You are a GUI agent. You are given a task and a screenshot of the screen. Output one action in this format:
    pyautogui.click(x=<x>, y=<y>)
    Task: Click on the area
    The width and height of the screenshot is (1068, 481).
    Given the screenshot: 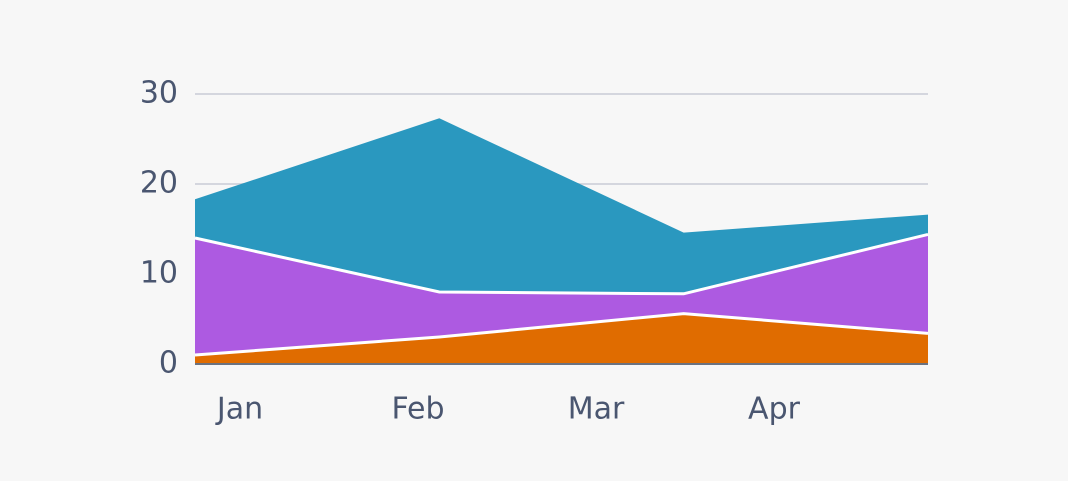 What is the action you would take?
    pyautogui.click(x=561, y=338)
    